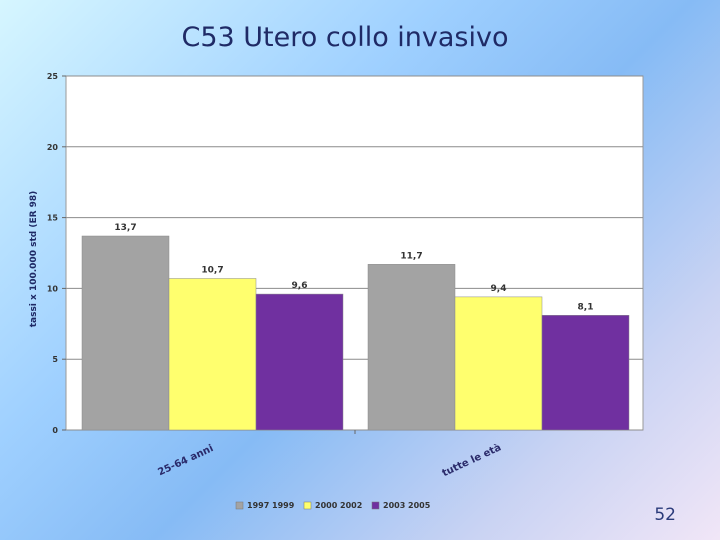 The height and width of the screenshot is (540, 720). Describe the element at coordinates (665, 515) in the screenshot. I see `slide-number: 52` at that location.